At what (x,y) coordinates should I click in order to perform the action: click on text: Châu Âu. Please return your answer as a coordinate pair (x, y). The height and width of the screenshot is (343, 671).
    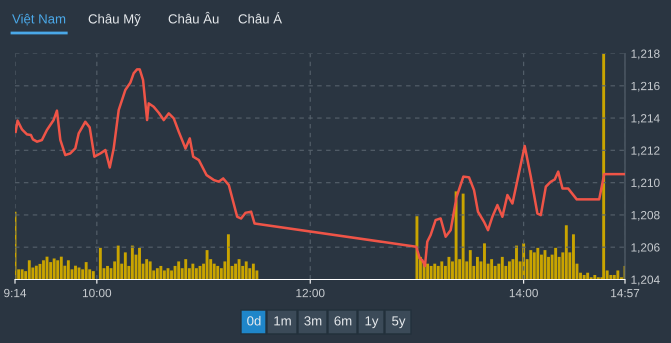
    Looking at the image, I should click on (193, 18).